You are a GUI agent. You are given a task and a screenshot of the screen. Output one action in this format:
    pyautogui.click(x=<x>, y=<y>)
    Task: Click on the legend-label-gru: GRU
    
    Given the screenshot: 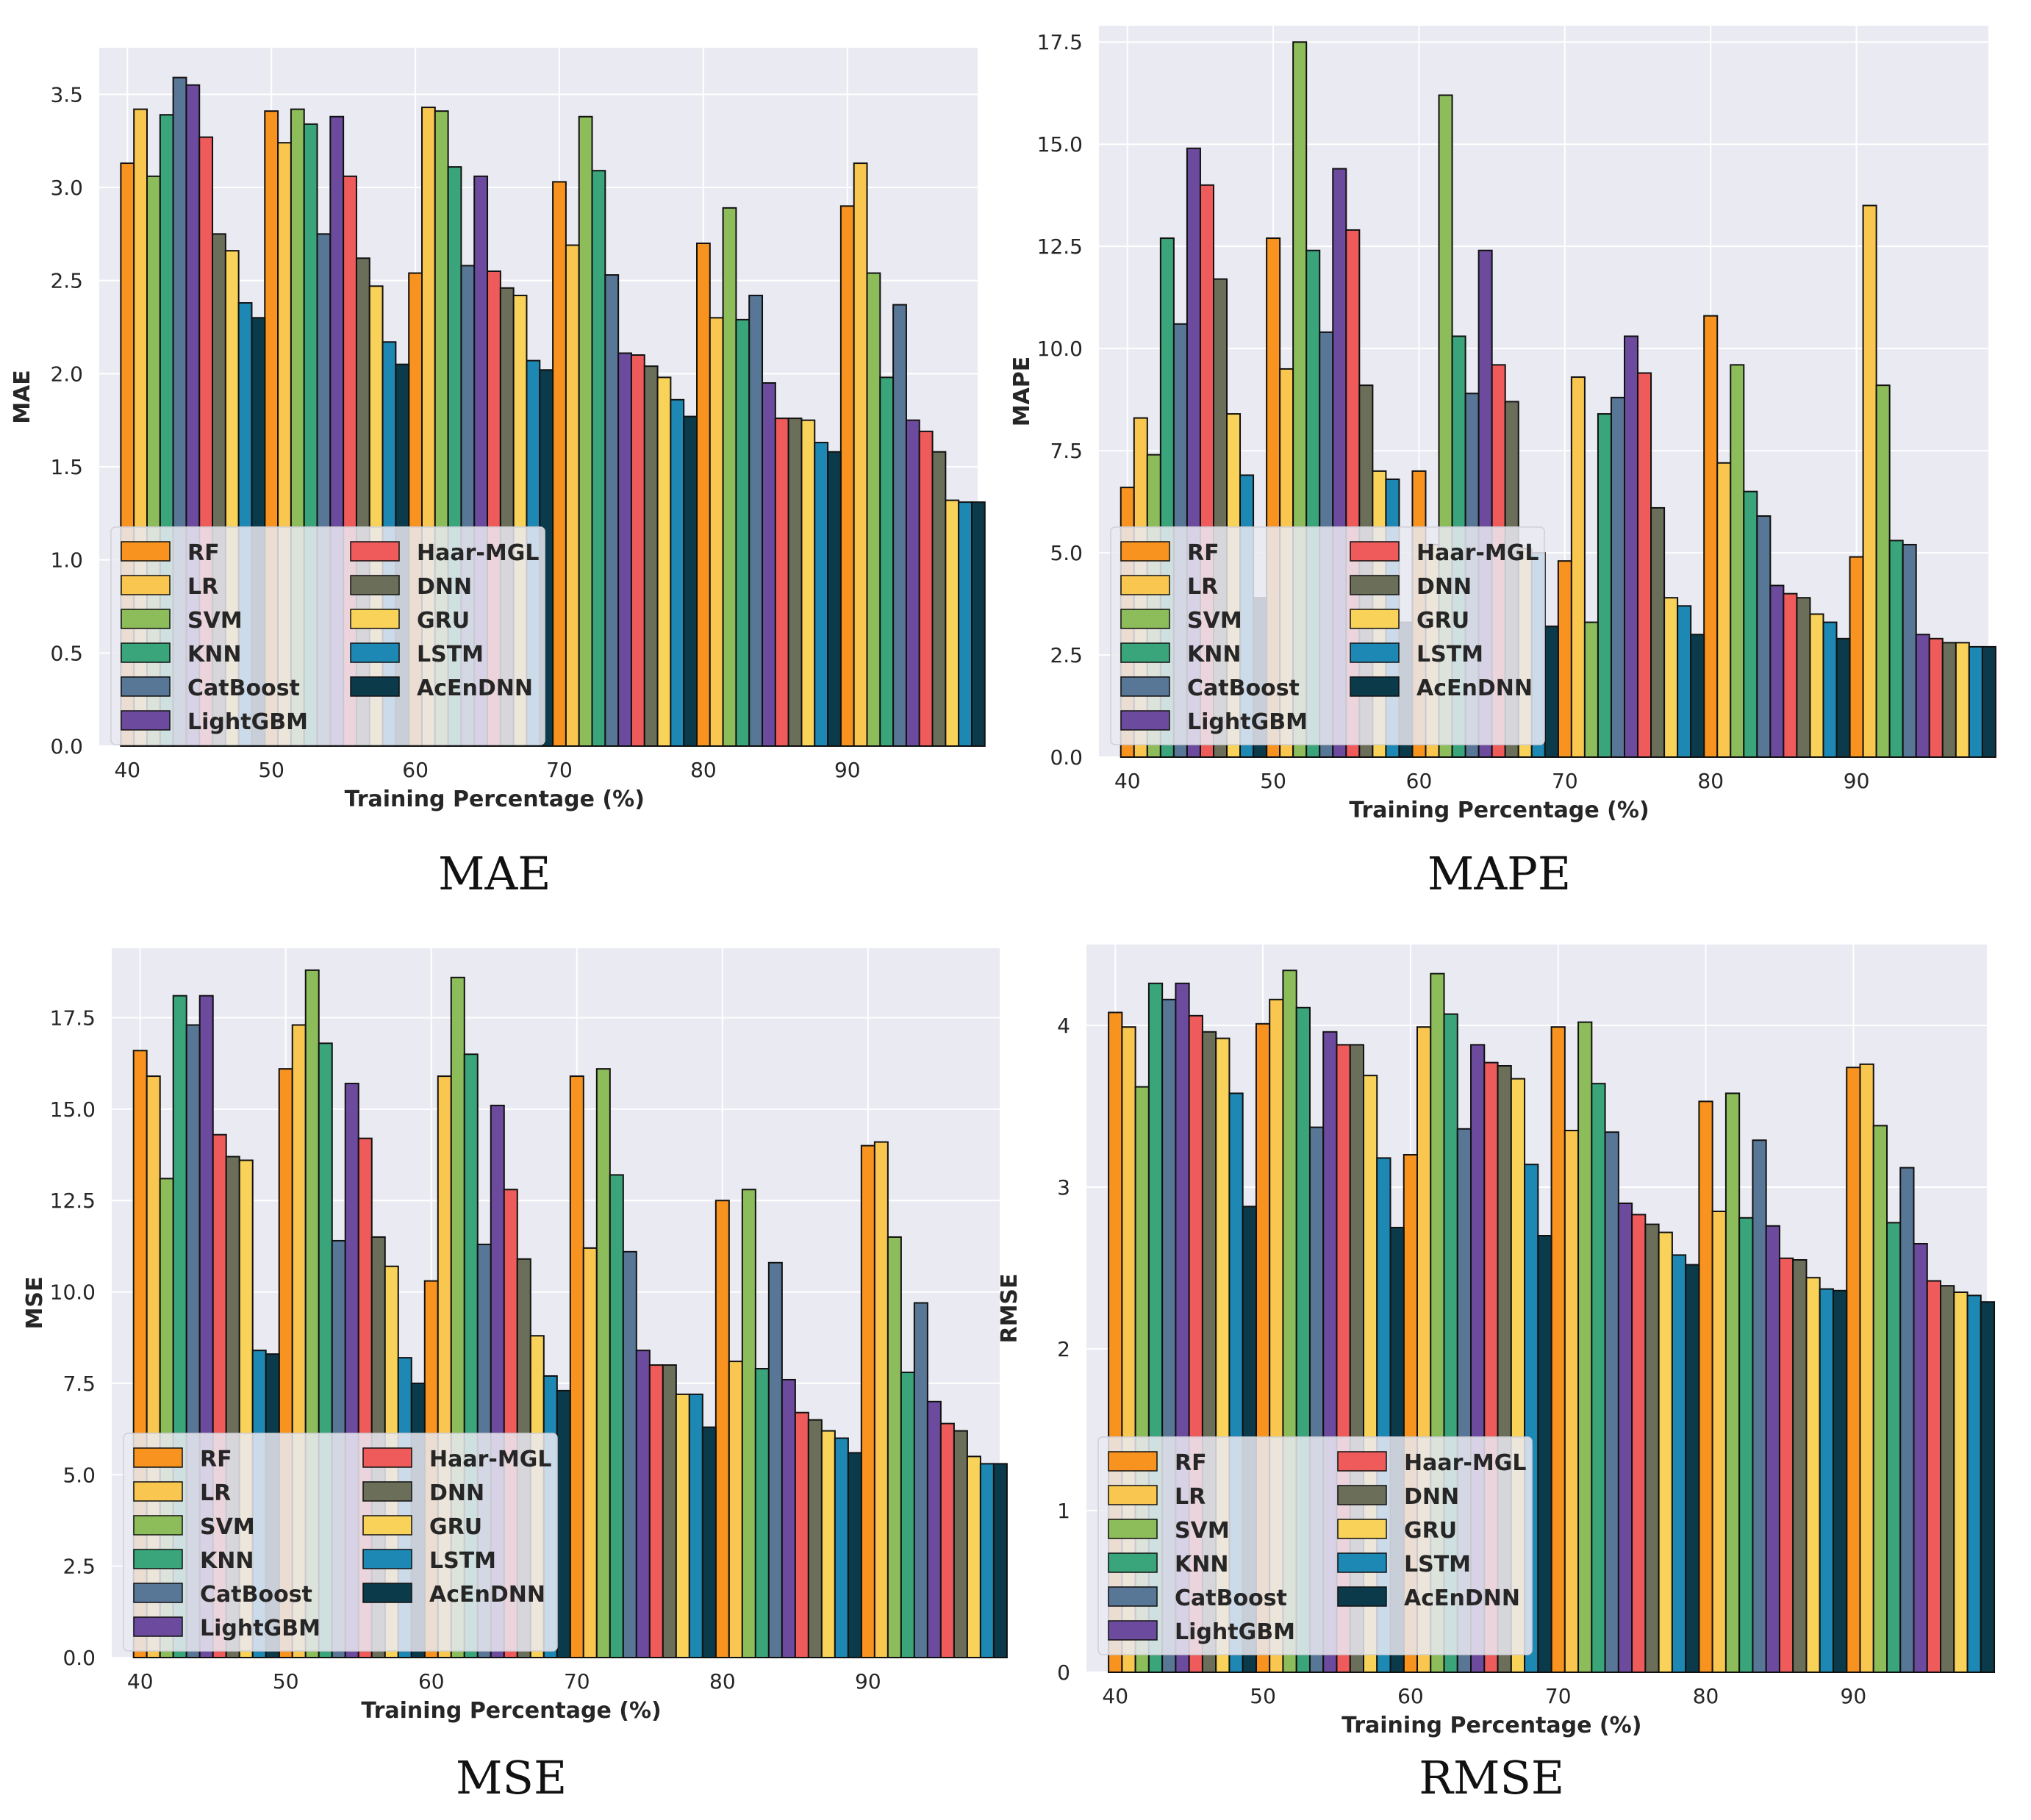 What is the action you would take?
    pyautogui.click(x=455, y=1527)
    